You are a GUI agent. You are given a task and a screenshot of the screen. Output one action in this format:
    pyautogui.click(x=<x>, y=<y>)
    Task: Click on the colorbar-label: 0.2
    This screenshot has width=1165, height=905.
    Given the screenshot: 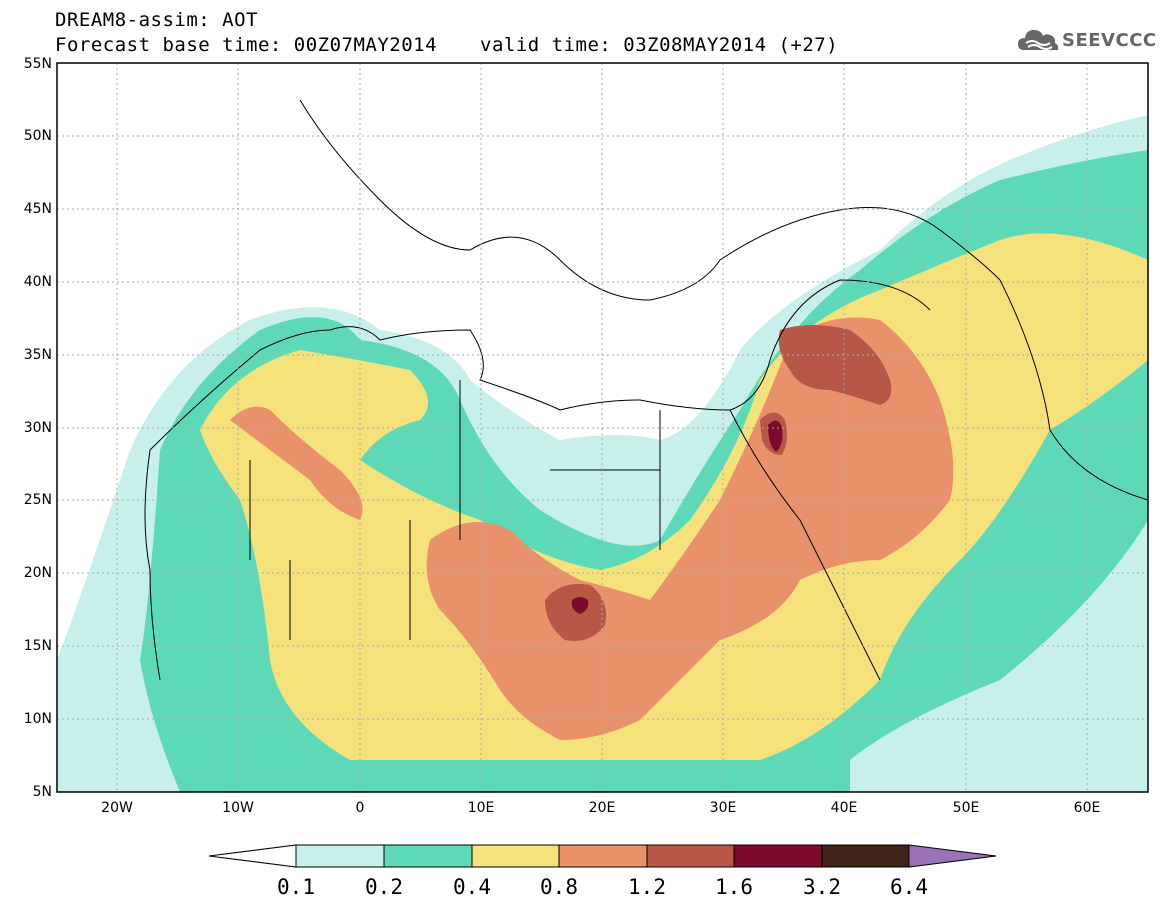 What is the action you would take?
    pyautogui.click(x=384, y=887)
    